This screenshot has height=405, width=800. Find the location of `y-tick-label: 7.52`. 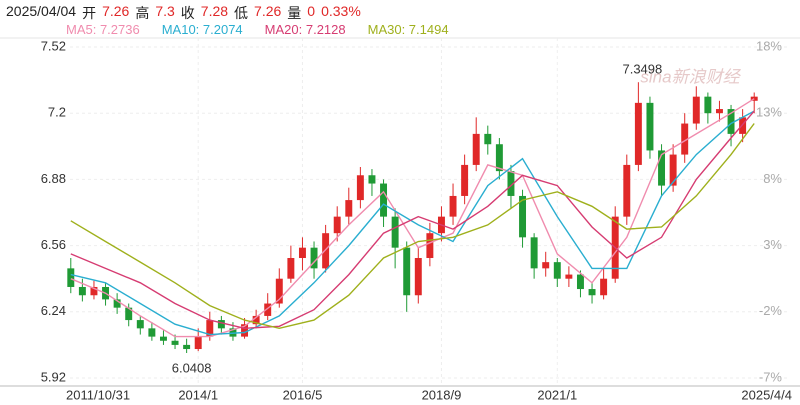

y-tick-label: 7.52 is located at coordinates (53, 45).